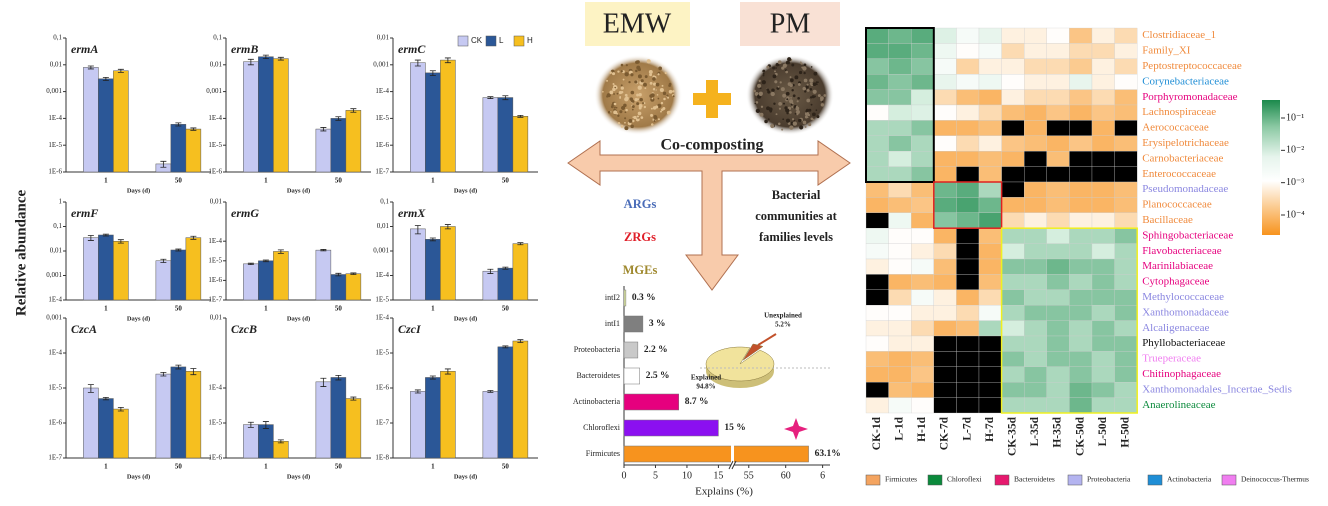 The width and height of the screenshot is (1328, 506). I want to click on row-label: Family_XI, so click(1166, 51).